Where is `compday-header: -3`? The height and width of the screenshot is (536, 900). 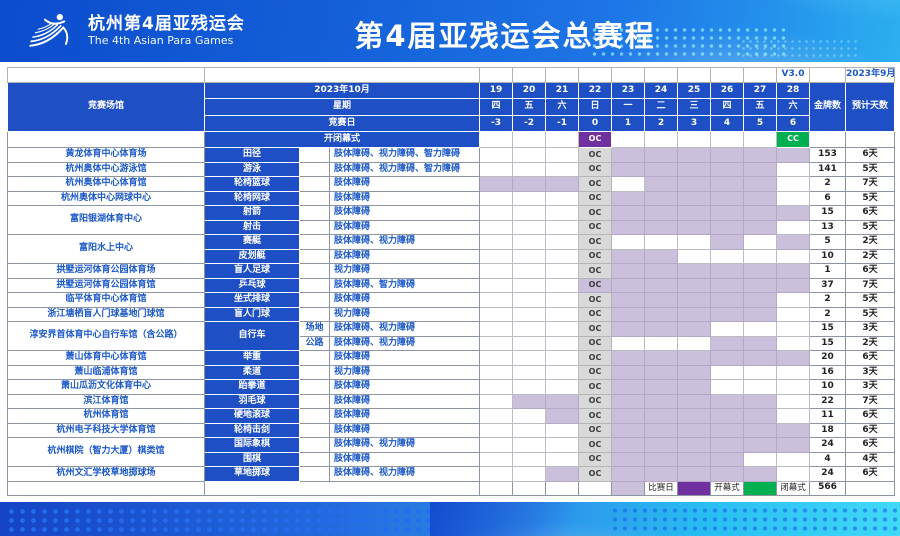
compday-header: -3 is located at coordinates (496, 123).